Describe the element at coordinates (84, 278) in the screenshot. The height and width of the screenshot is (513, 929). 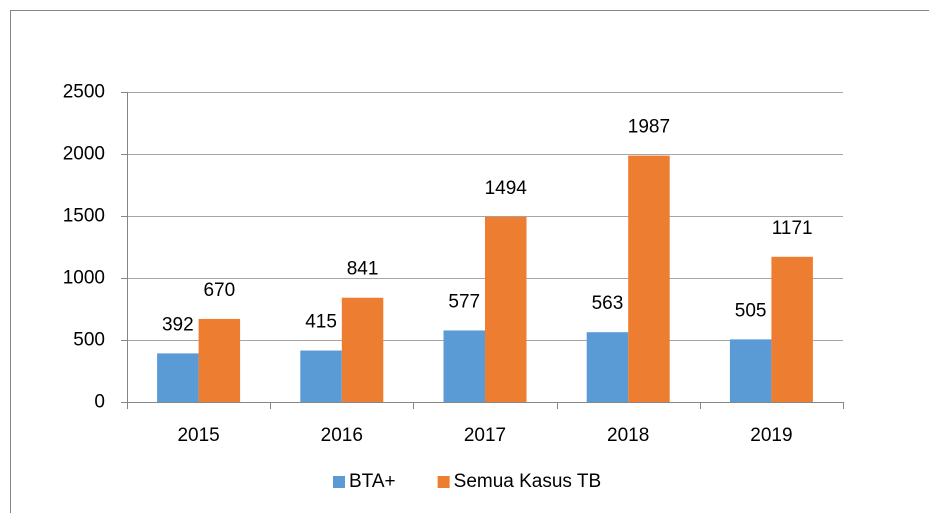
I see `y-tick-label: 1000` at that location.